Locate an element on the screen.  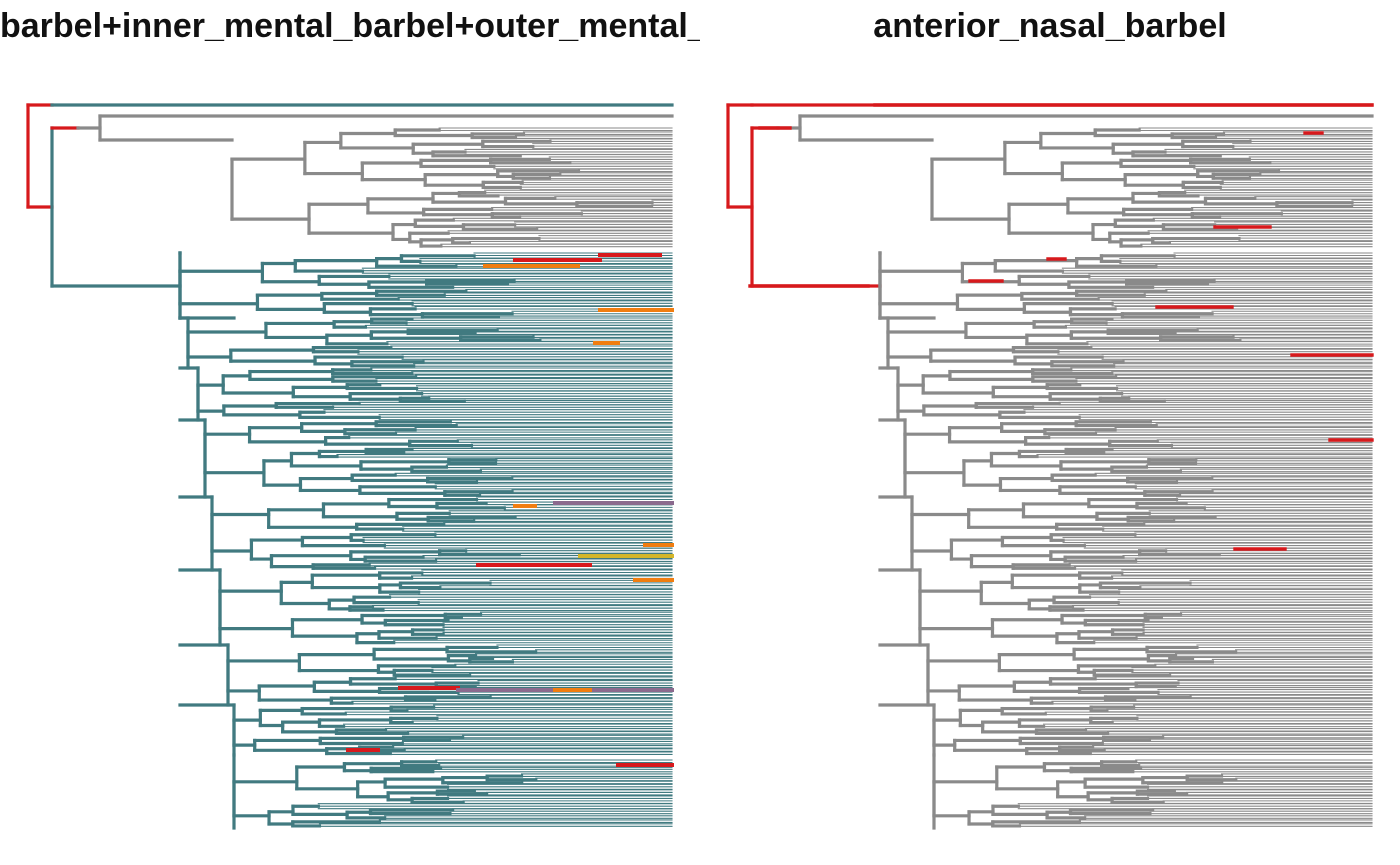
panel-title-right: anterior_nasal_barbel is located at coordinates (1050, 26).